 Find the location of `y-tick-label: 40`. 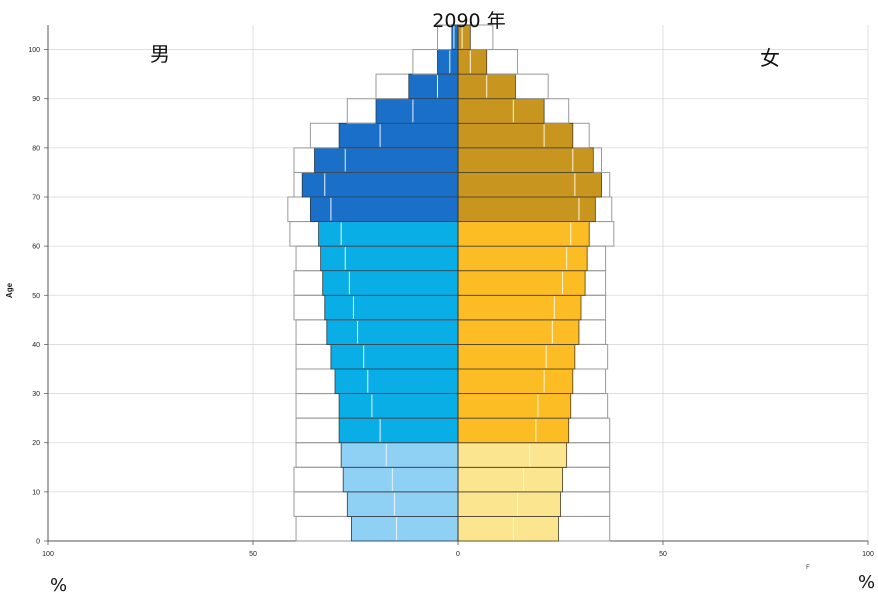

y-tick-label: 40 is located at coordinates (36, 345).